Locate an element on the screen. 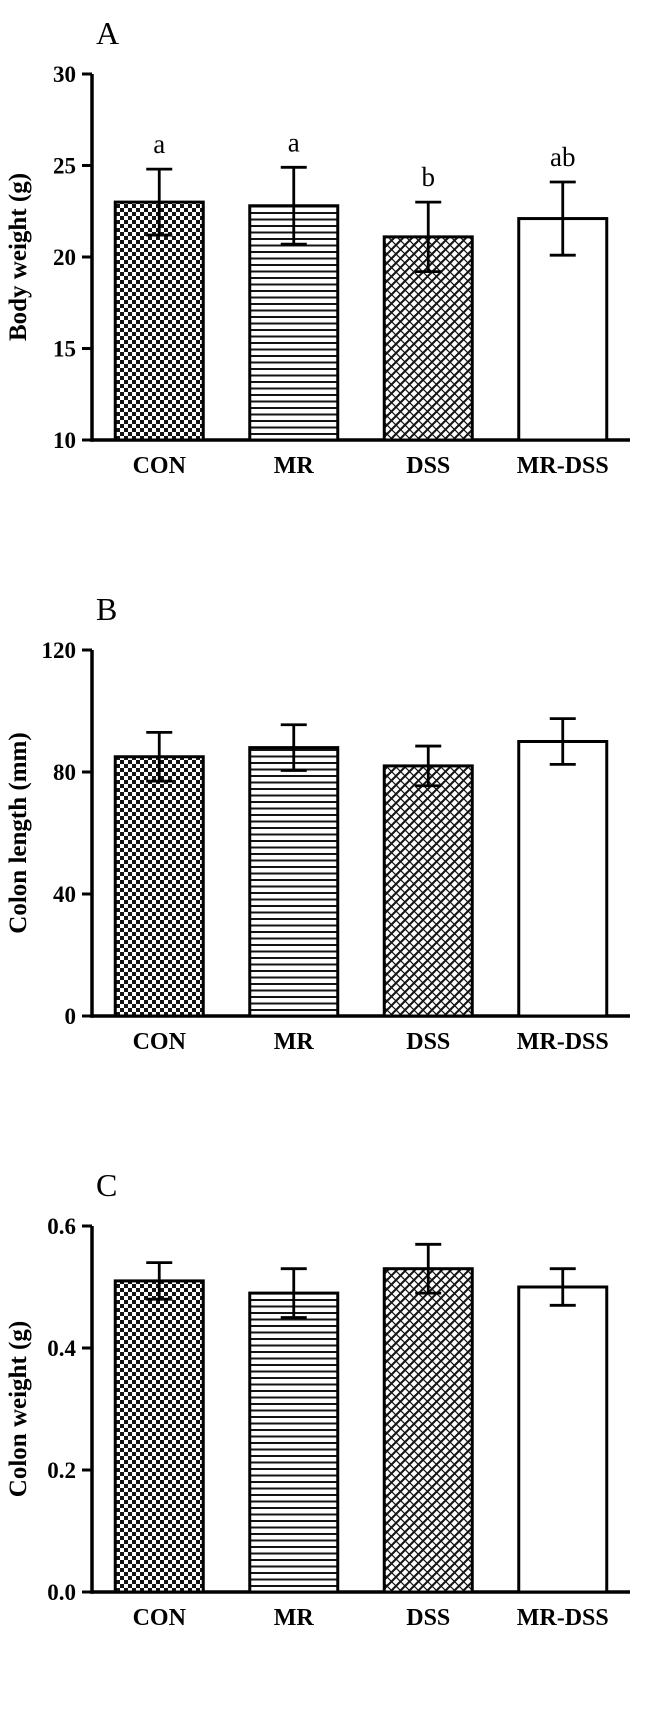 The image size is (650, 1729). y-tick-label: 40 is located at coordinates (64, 894).